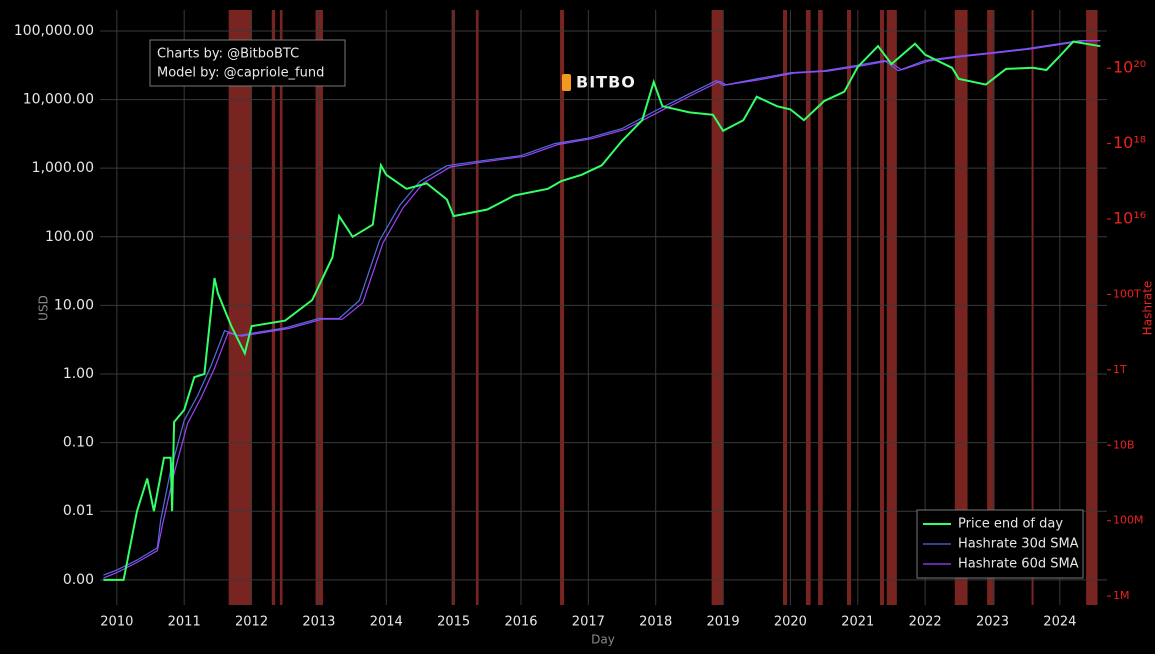  I want to click on y-axis-label: USD, so click(44, 308).